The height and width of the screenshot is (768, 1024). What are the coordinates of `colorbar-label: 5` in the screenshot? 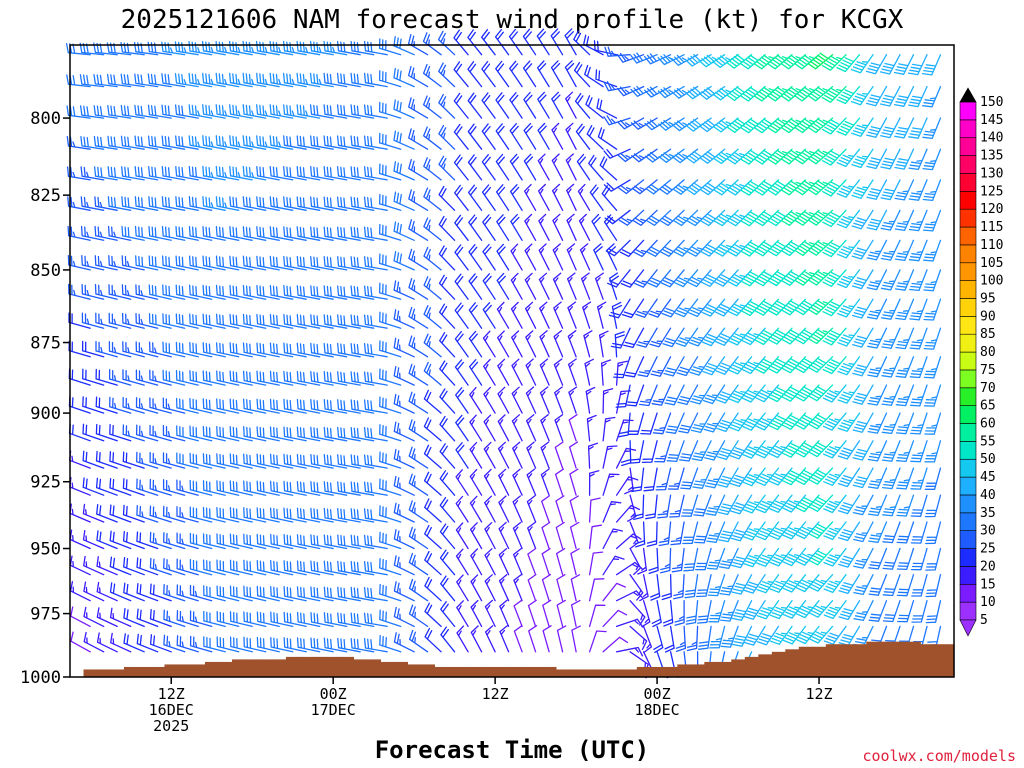 It's located at (984, 620).